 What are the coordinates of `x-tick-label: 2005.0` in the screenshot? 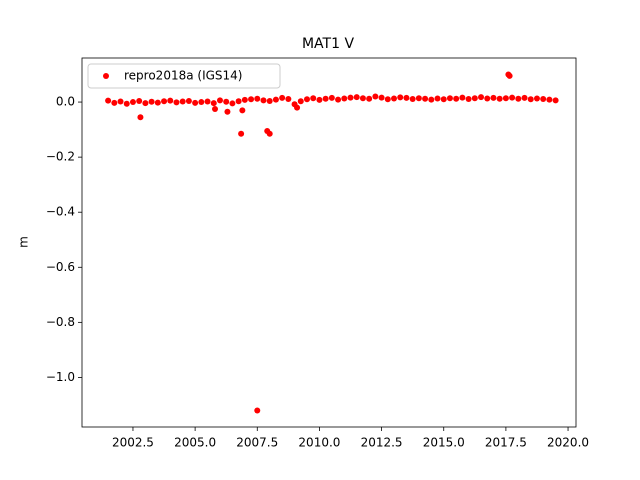 It's located at (195, 443).